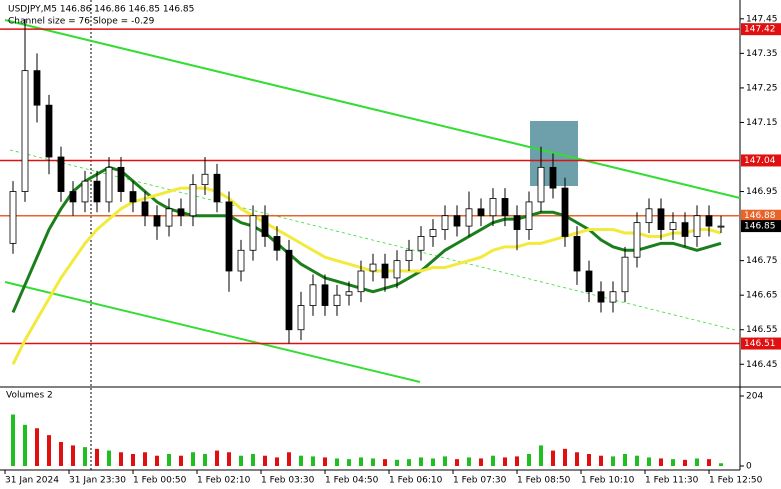 This screenshot has height=489, width=781. I want to click on level-label: 146.51, so click(760, 344).